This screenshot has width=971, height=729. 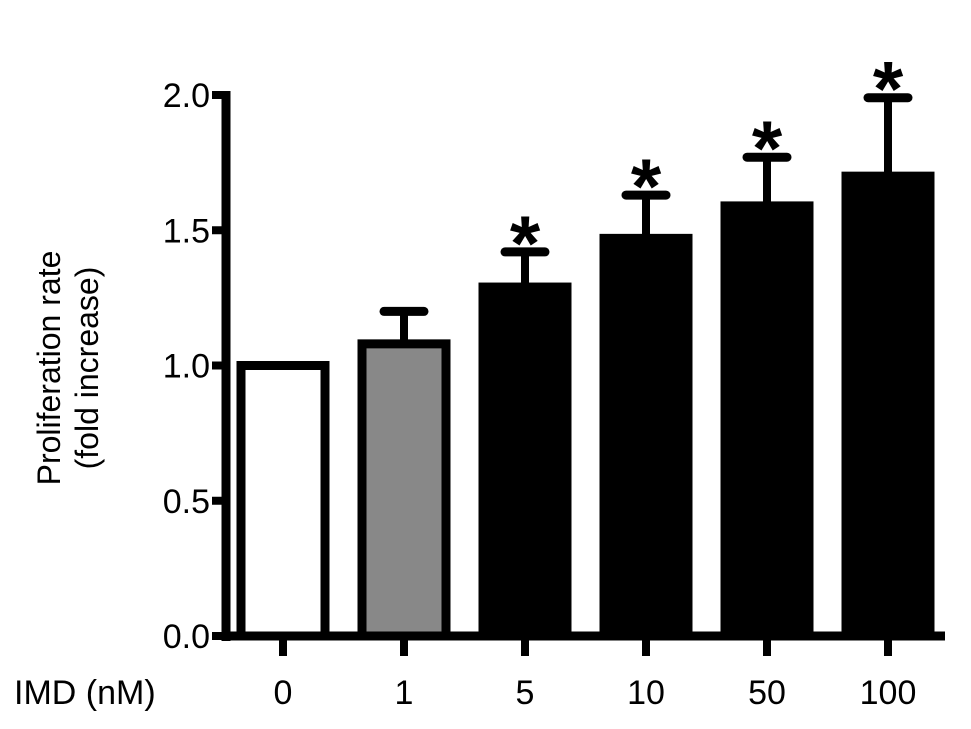 What do you see at coordinates (186, 231) in the screenshot?
I see `y-tick-label: 1.5` at bounding box center [186, 231].